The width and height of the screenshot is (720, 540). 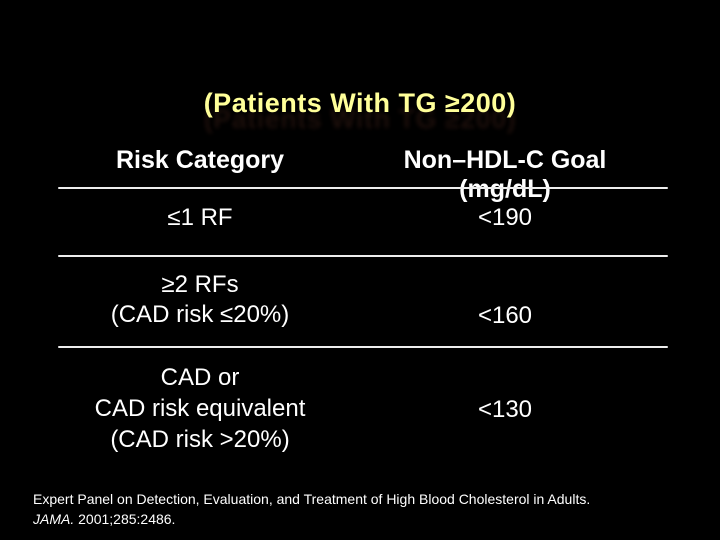 I want to click on table-row-category: ≥2 RFs (CAD risk ≤20%), so click(x=200, y=300).